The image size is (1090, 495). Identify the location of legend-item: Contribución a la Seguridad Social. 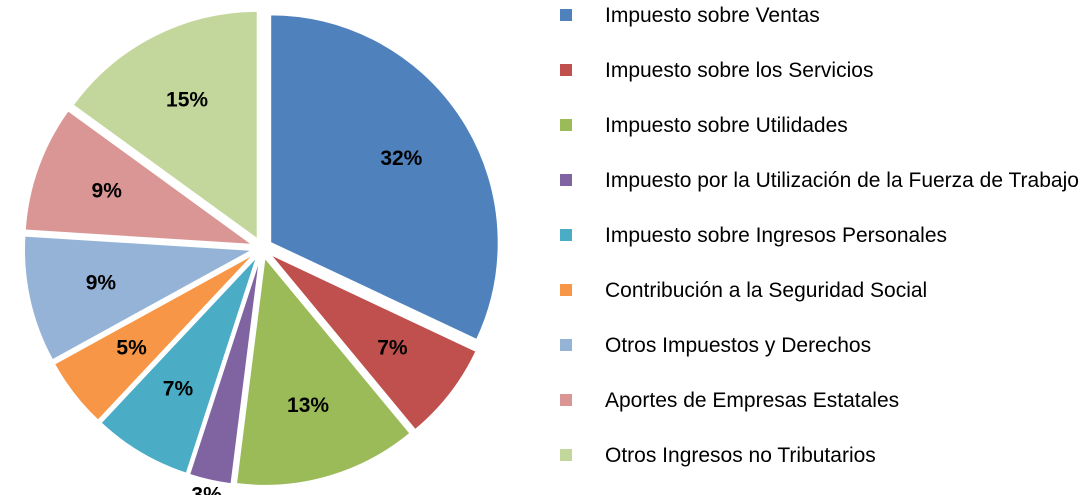
(824, 290).